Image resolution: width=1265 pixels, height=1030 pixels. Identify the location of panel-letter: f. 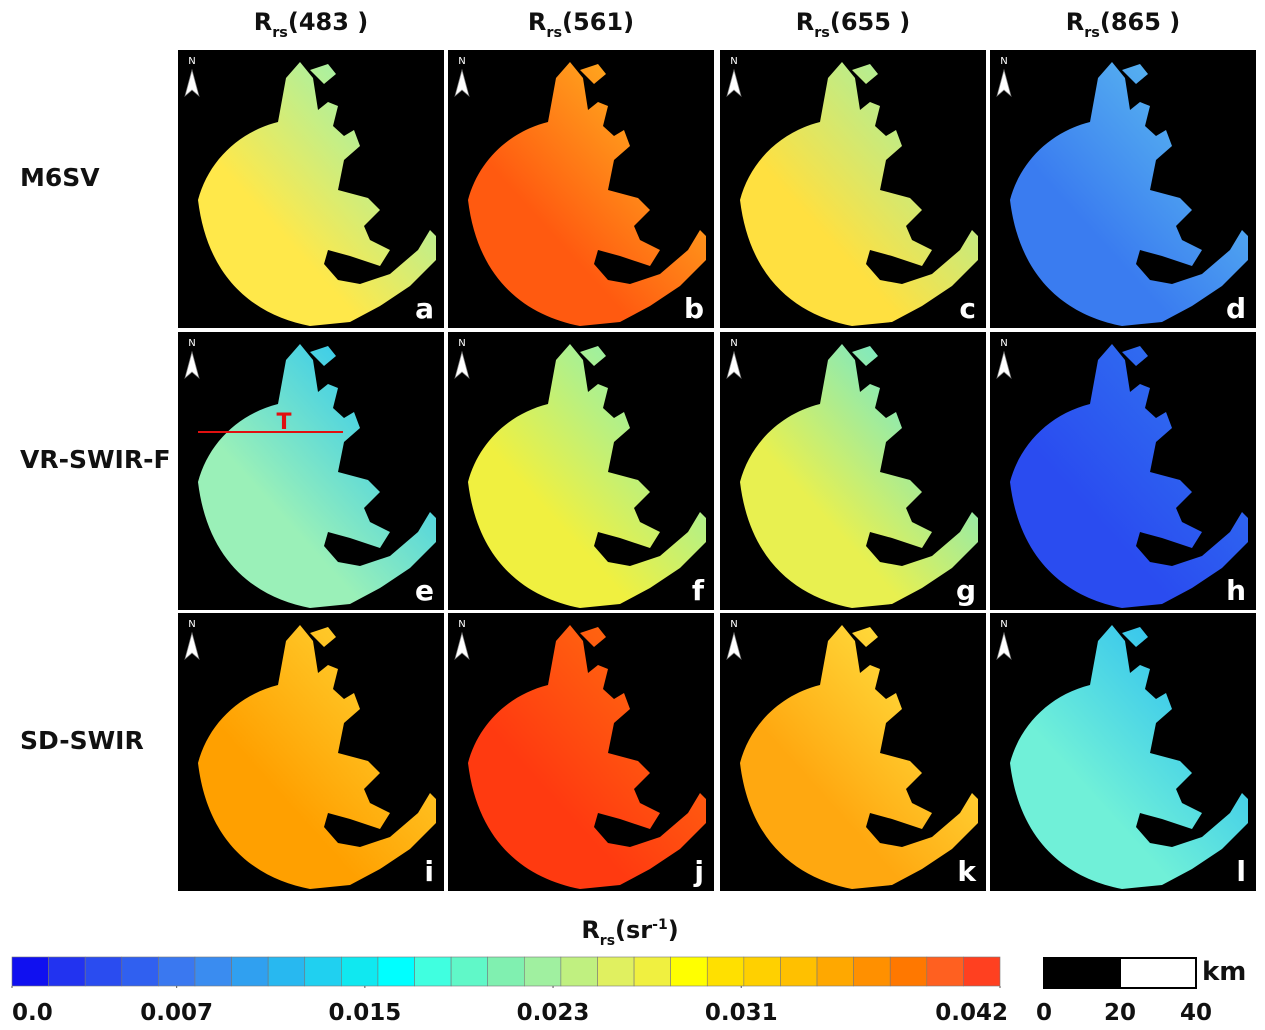
(698, 590).